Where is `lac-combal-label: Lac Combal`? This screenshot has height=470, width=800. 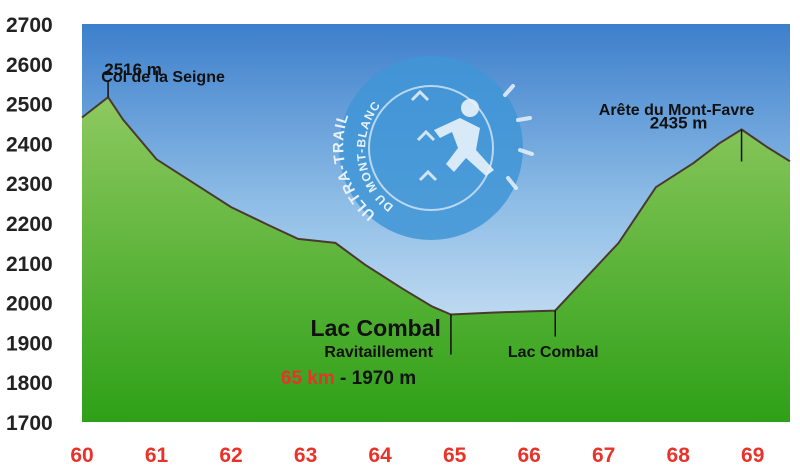
lac-combal-label: Lac Combal is located at coordinates (553, 352).